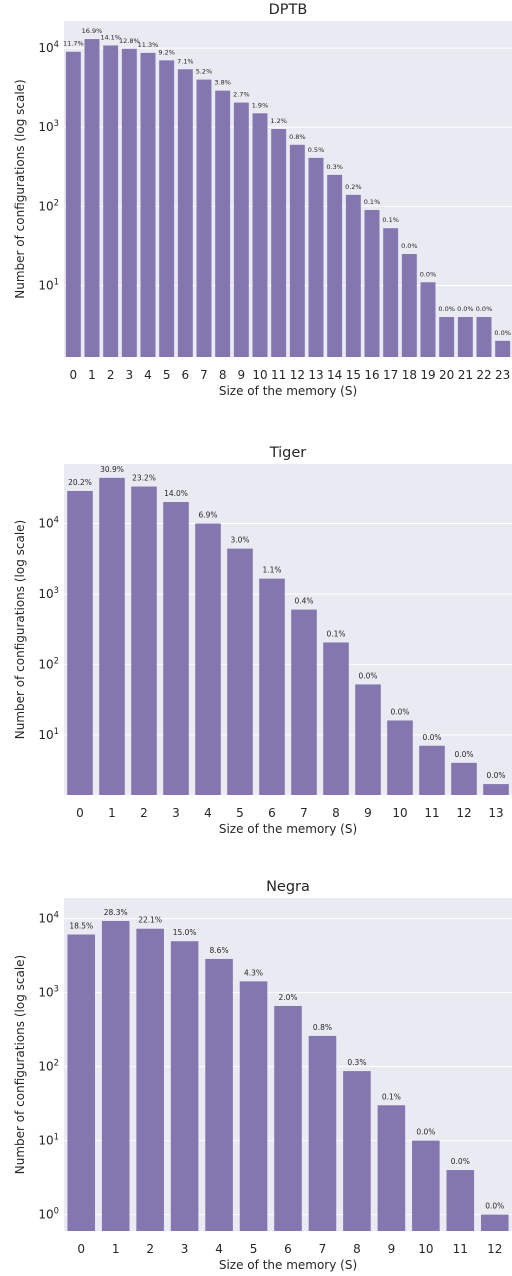 Image resolution: width=512 pixels, height=1276 pixels. Describe the element at coordinates (222, 83) in the screenshot. I see `bar-value-label: 3.8%` at that location.